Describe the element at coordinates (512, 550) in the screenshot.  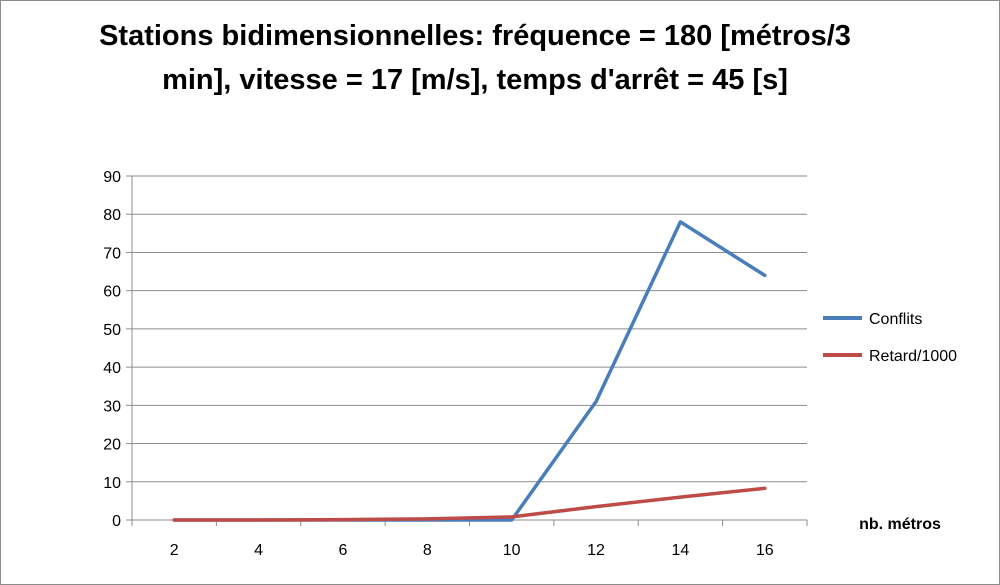
I see `x-tick-label: 10` at that location.